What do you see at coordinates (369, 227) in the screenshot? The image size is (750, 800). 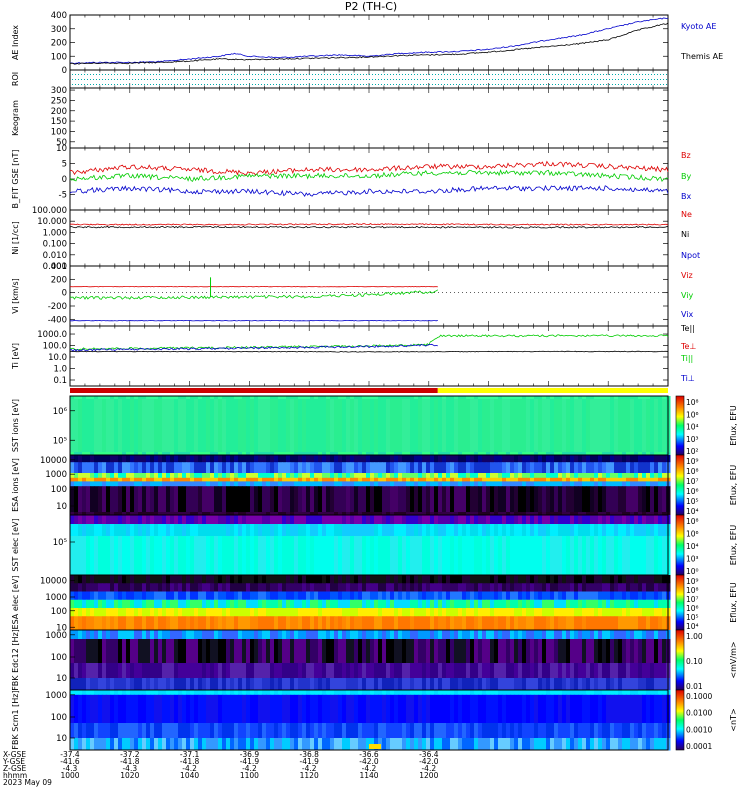 I see `density-series-Ni` at bounding box center [369, 227].